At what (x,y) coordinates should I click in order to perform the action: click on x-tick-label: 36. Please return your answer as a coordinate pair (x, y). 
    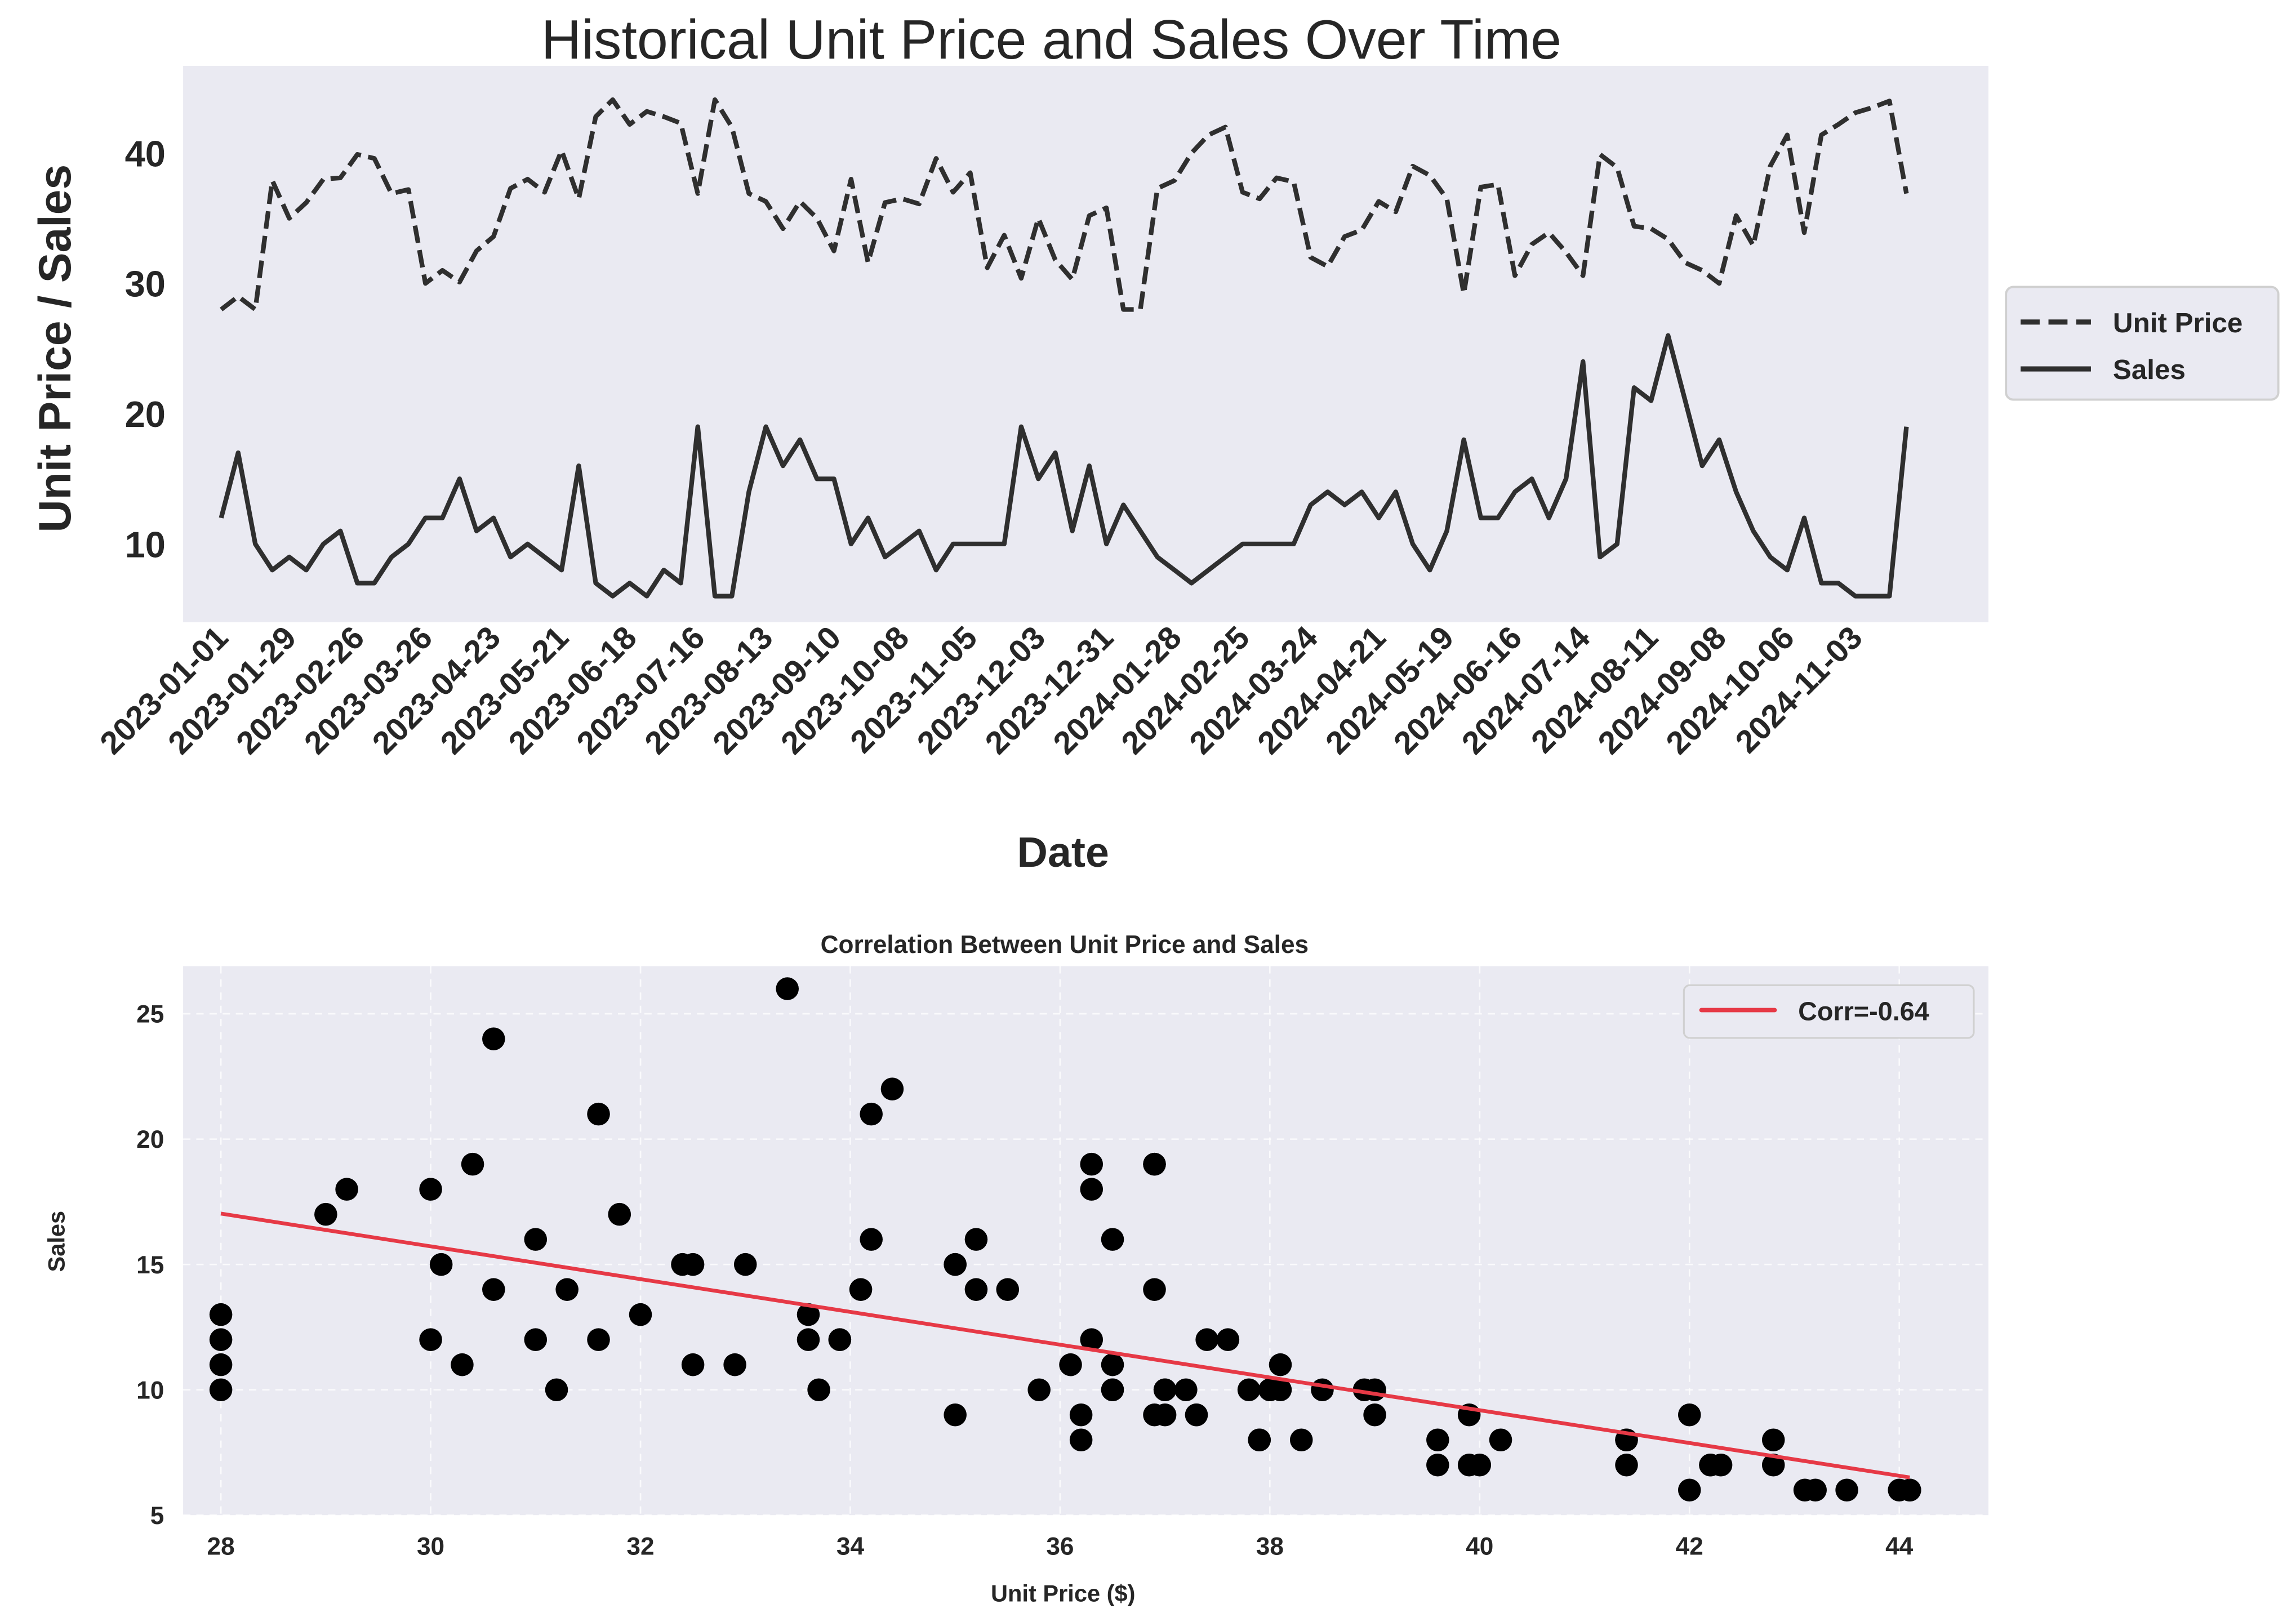
    Looking at the image, I should click on (1060, 1546).